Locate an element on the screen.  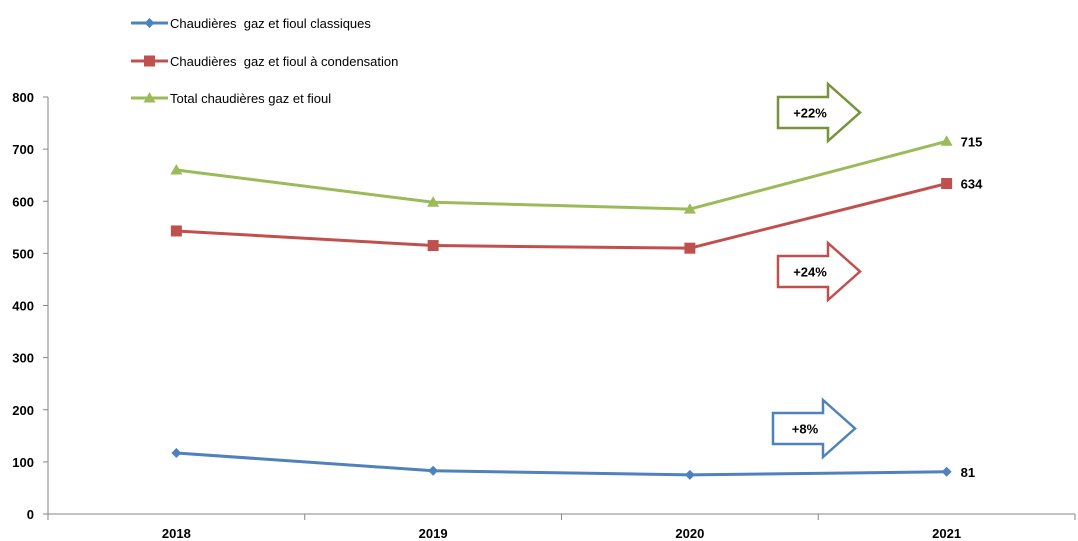
x-tick-label: 2019 is located at coordinates (433, 533).